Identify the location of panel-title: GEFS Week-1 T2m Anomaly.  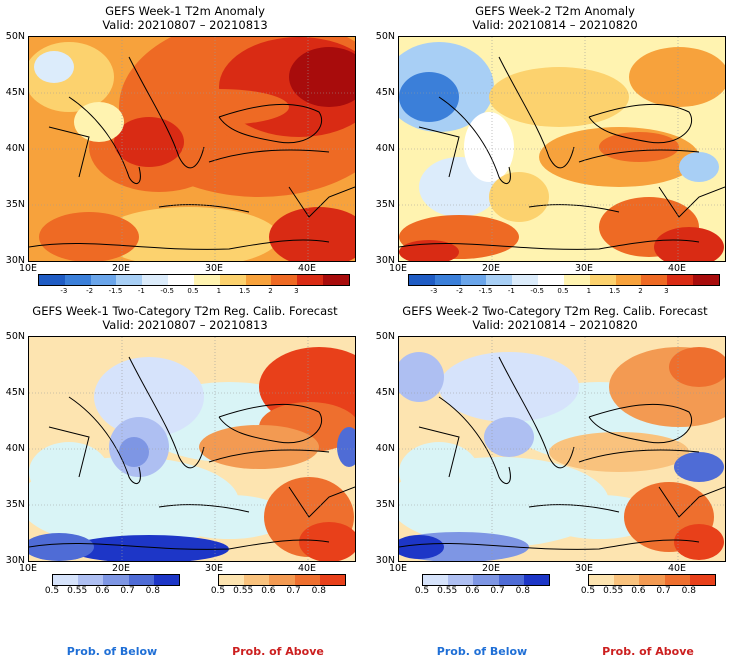
(185, 11).